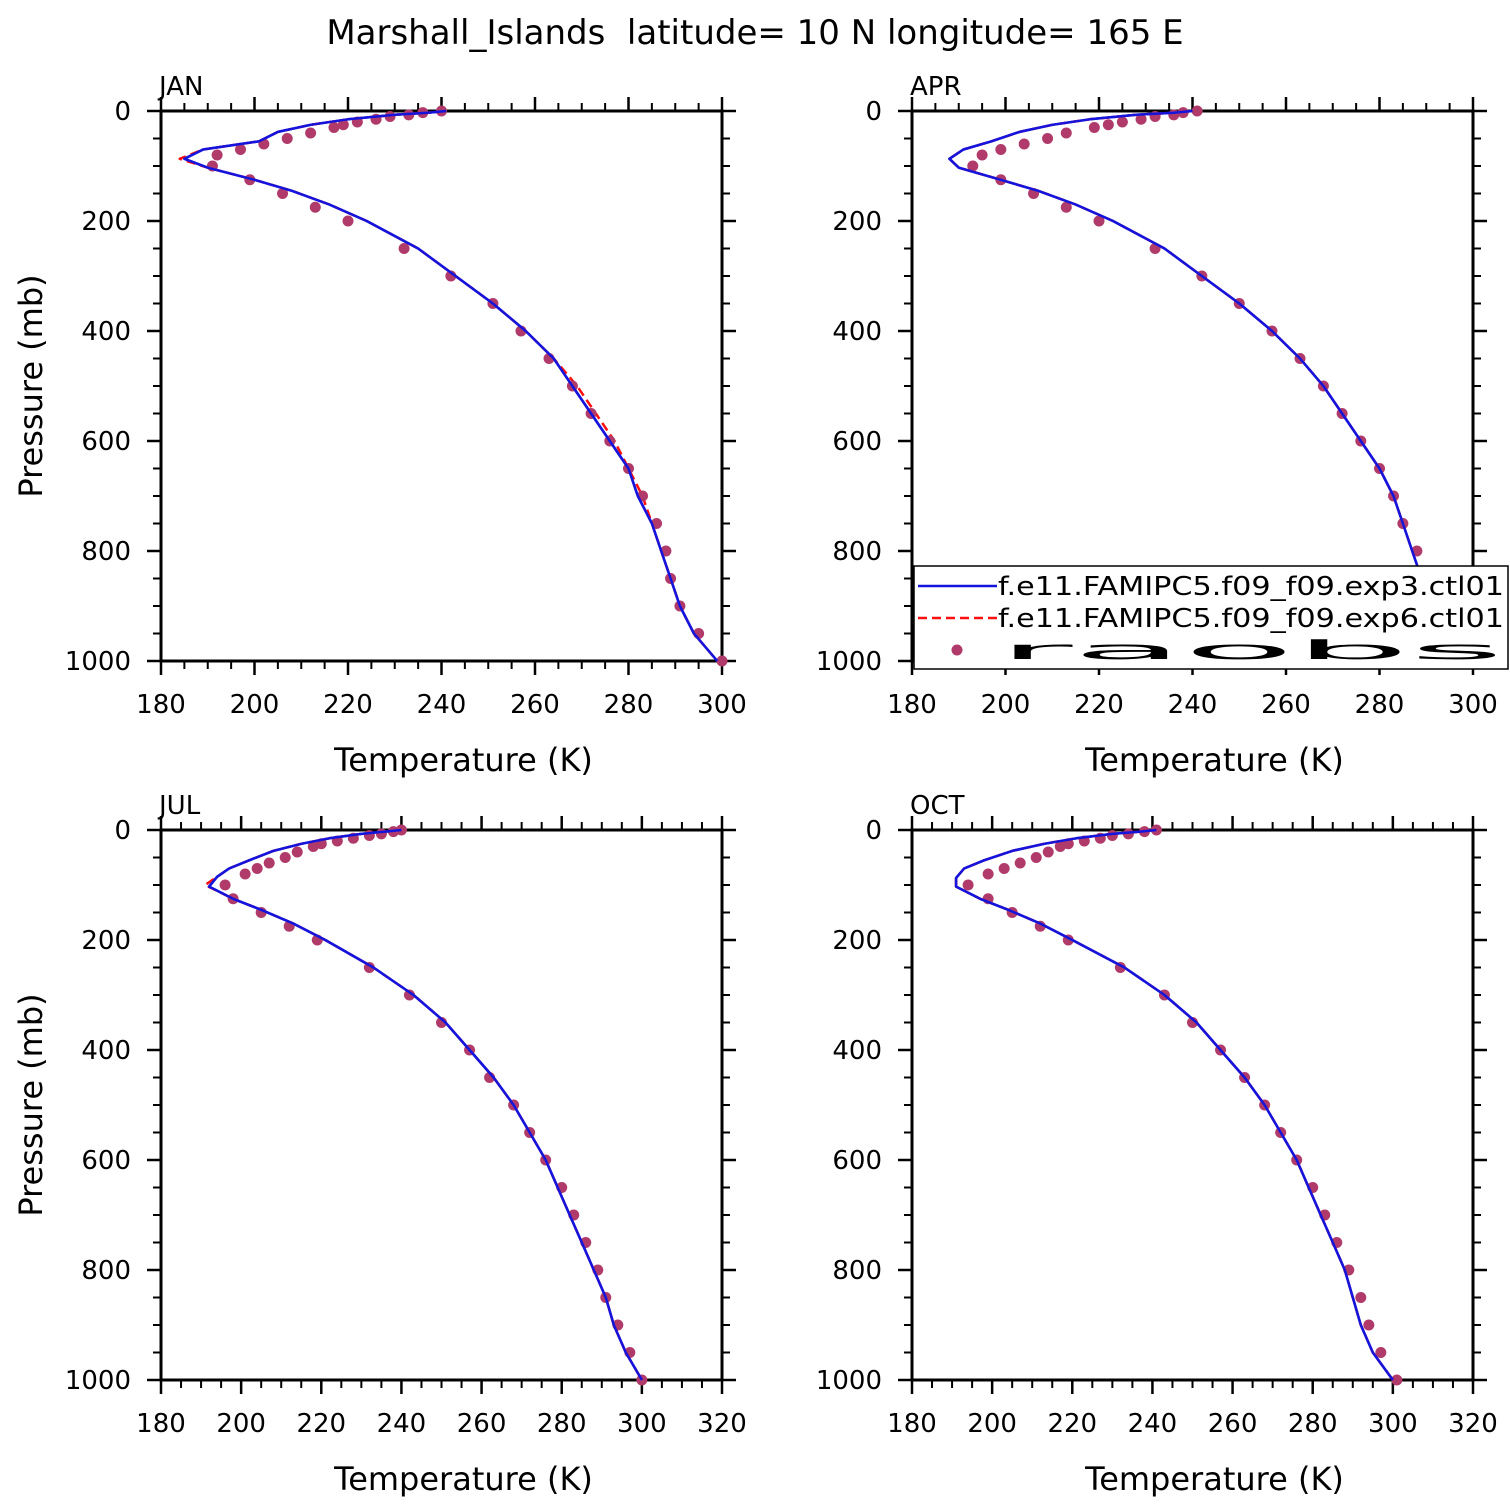 The height and width of the screenshot is (1510, 1510). What do you see at coordinates (873, 112) in the screenshot?
I see `y-tick-label: 0` at bounding box center [873, 112].